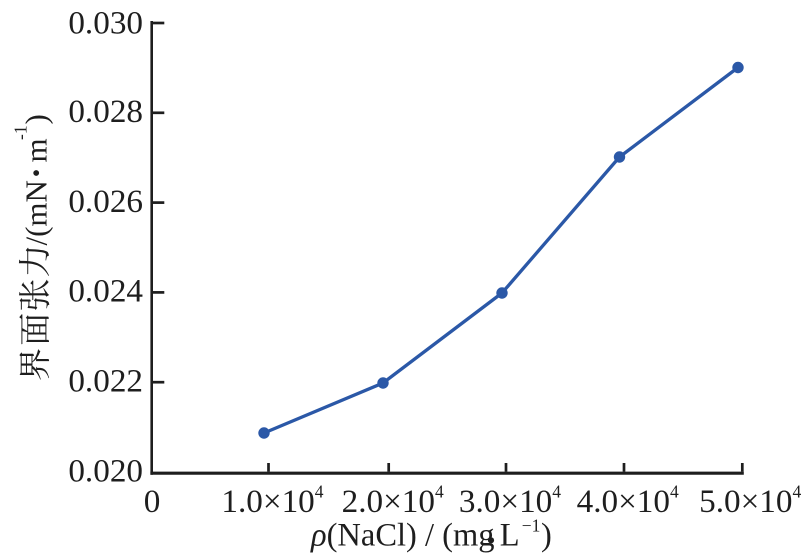  I want to click on svg-text: 0.028, so click(105, 111).